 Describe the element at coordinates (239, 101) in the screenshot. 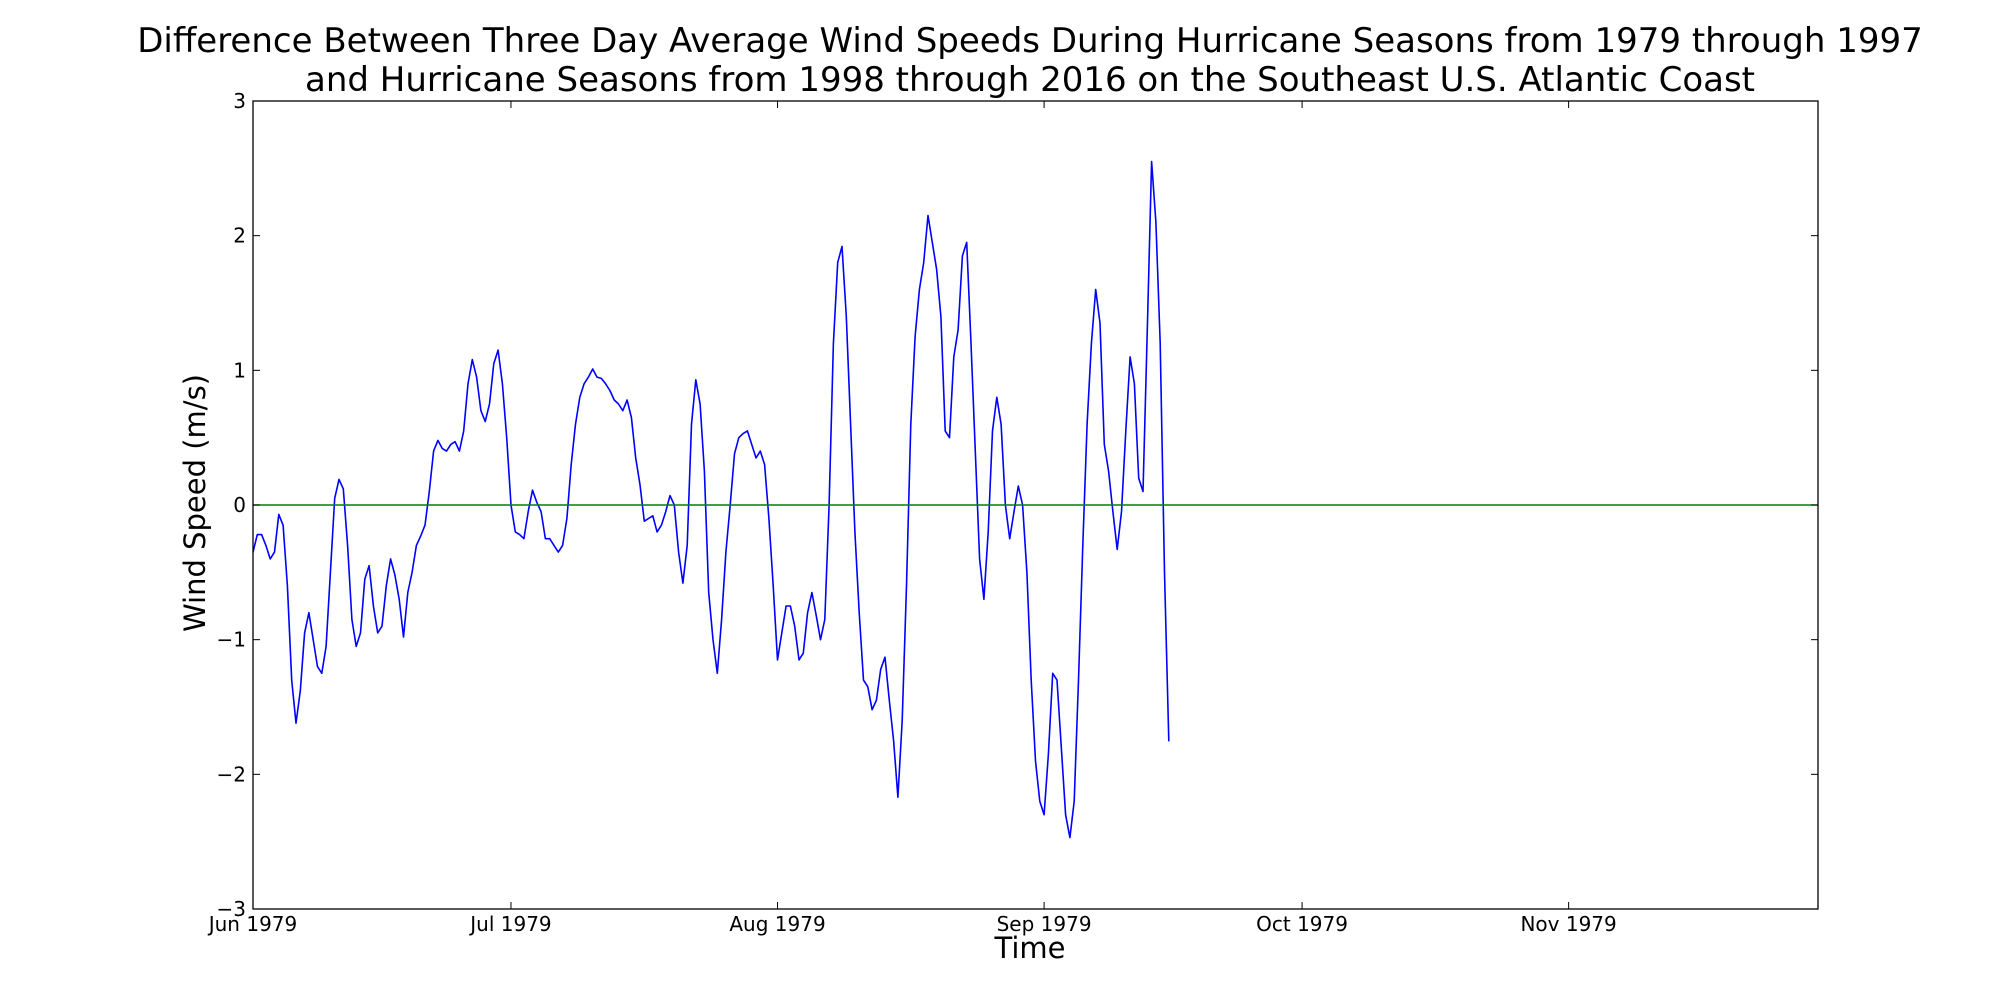

I see `y-tick-label: 3` at that location.